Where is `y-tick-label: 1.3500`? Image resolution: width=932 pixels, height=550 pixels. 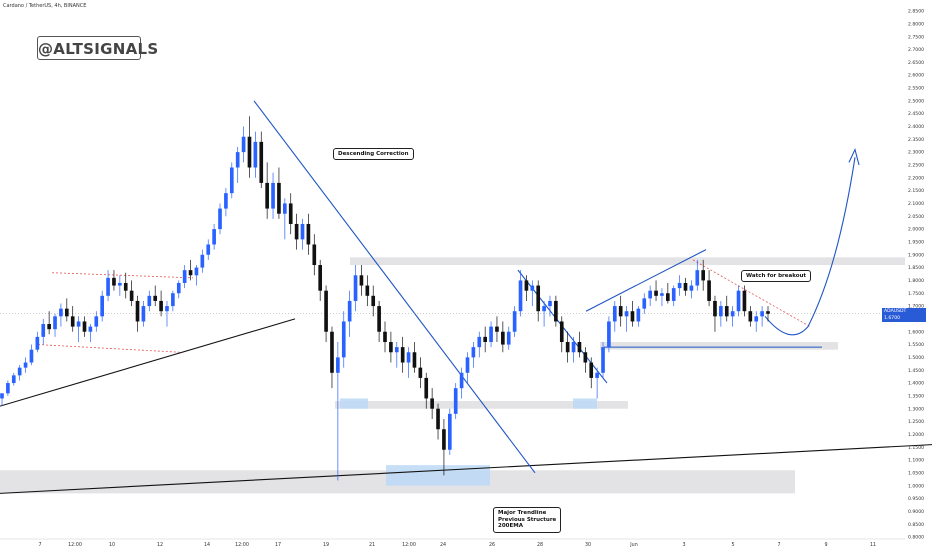
y-tick-label: 1.3500 is located at coordinates (916, 396).